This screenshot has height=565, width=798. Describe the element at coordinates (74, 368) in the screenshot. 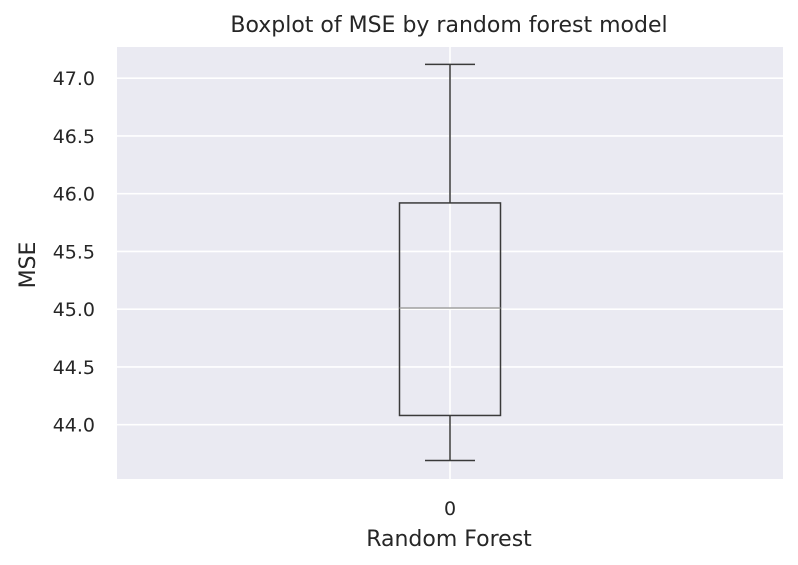

I see `y-tick-label: 44.5` at that location.